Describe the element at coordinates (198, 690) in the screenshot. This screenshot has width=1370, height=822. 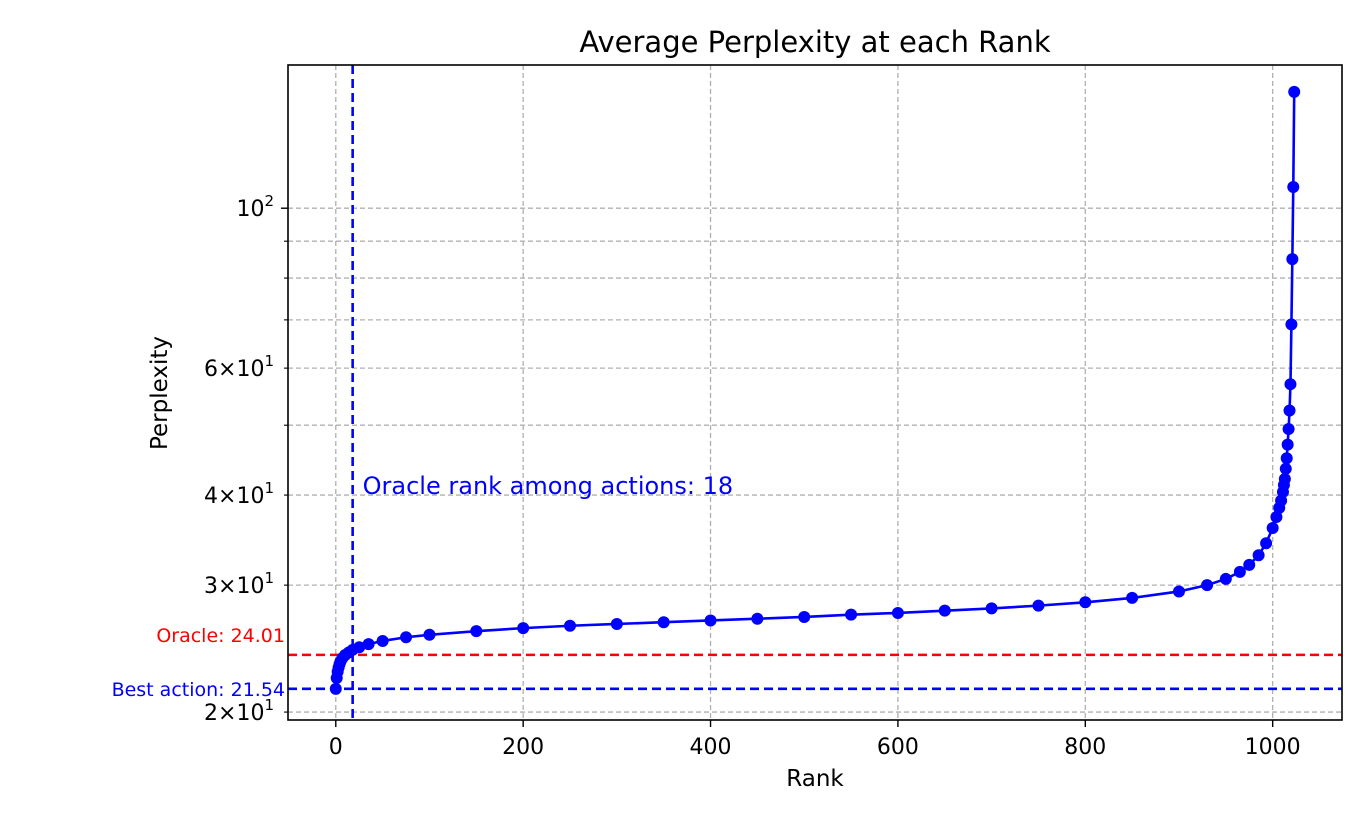
I see `best-action-value-label: Best action: 21.54` at that location.